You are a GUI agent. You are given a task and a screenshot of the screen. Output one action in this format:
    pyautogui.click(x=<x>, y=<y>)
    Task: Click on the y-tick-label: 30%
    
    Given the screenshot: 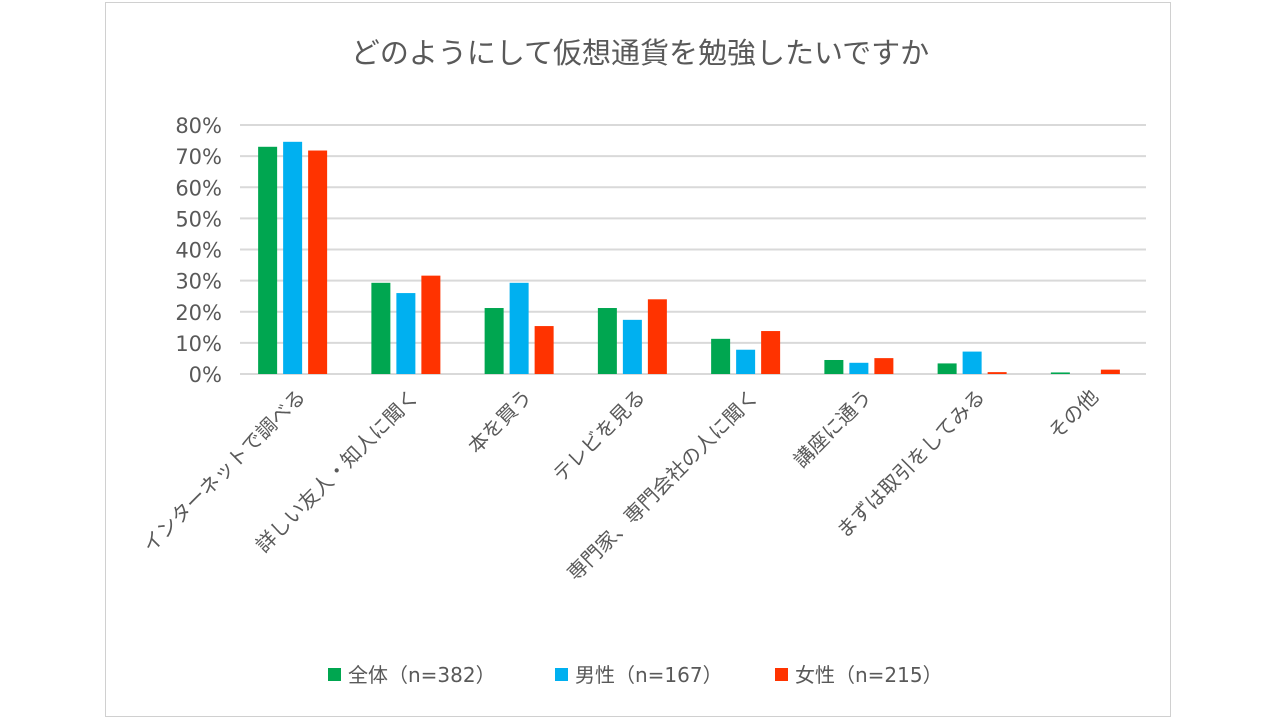 What is the action you would take?
    pyautogui.click(x=198, y=282)
    